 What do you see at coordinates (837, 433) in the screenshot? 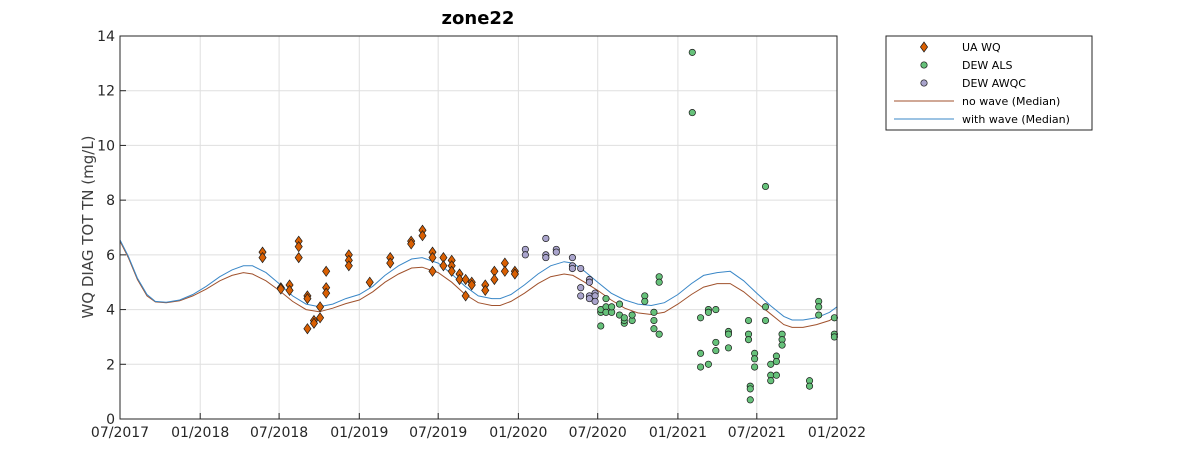
I see `x-tick-label: 01/2022` at bounding box center [837, 433].